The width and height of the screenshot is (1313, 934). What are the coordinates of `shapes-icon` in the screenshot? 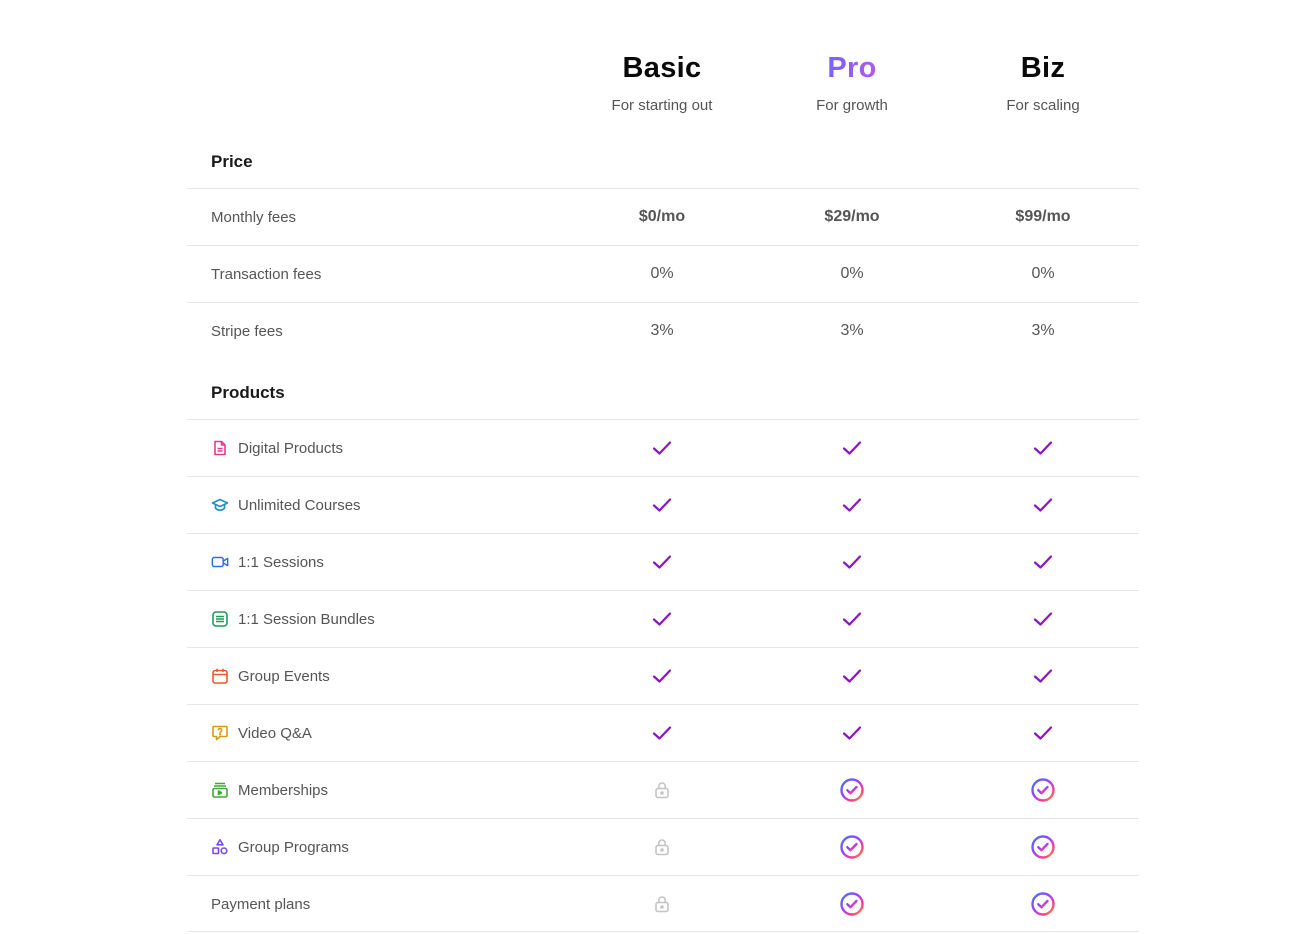 It's located at (220, 847).